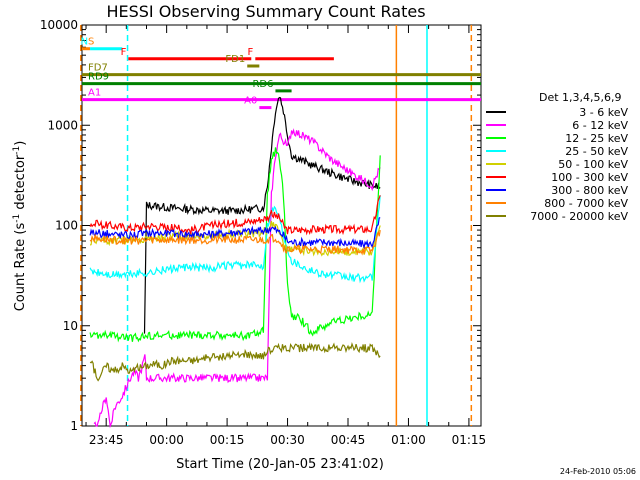 The image size is (640, 480). I want to click on legend-label: 25 - 50 keV, so click(596, 151).